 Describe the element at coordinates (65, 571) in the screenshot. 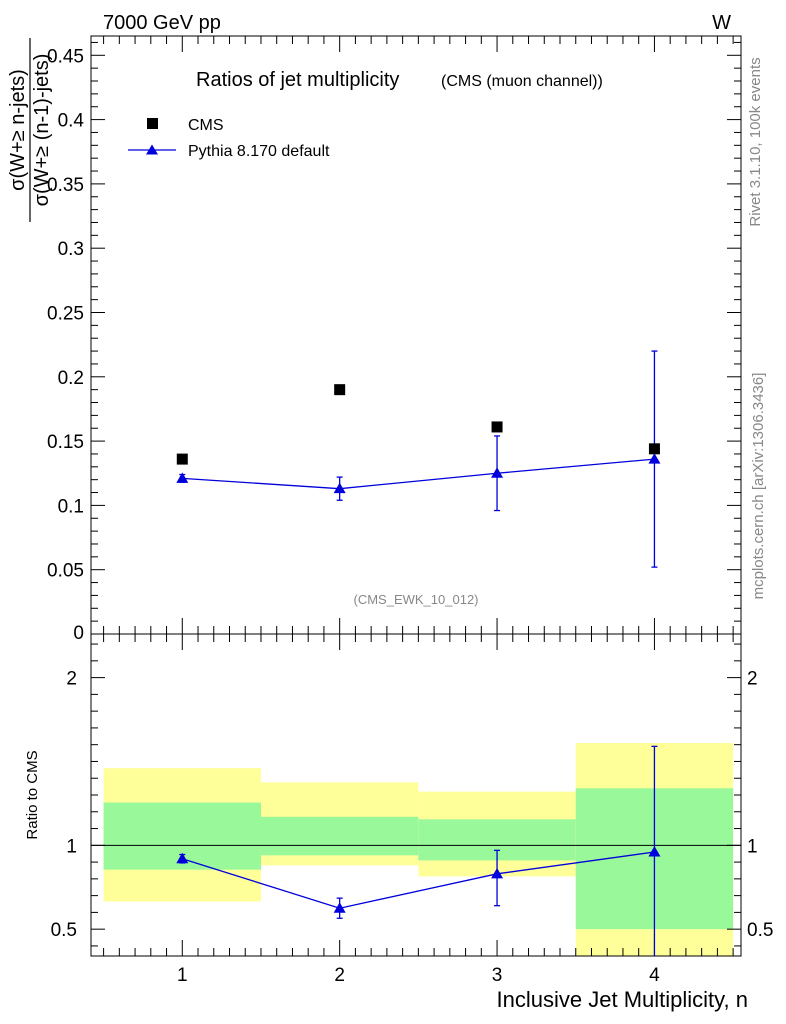

I see `main-y-tick-label: 0.05` at that location.